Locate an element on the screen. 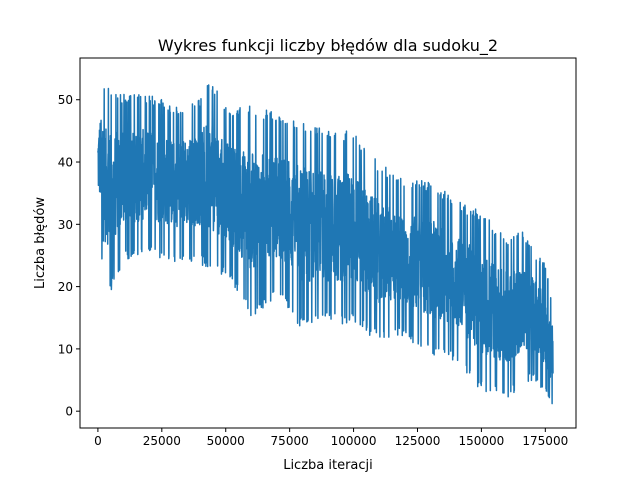 This screenshot has width=640, height=480. y-tick-label: 50 is located at coordinates (65, 100).